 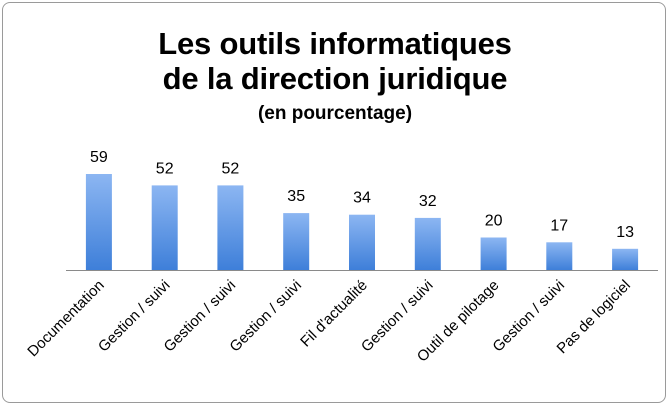 I want to click on data-label-3: 52, so click(x=231, y=168).